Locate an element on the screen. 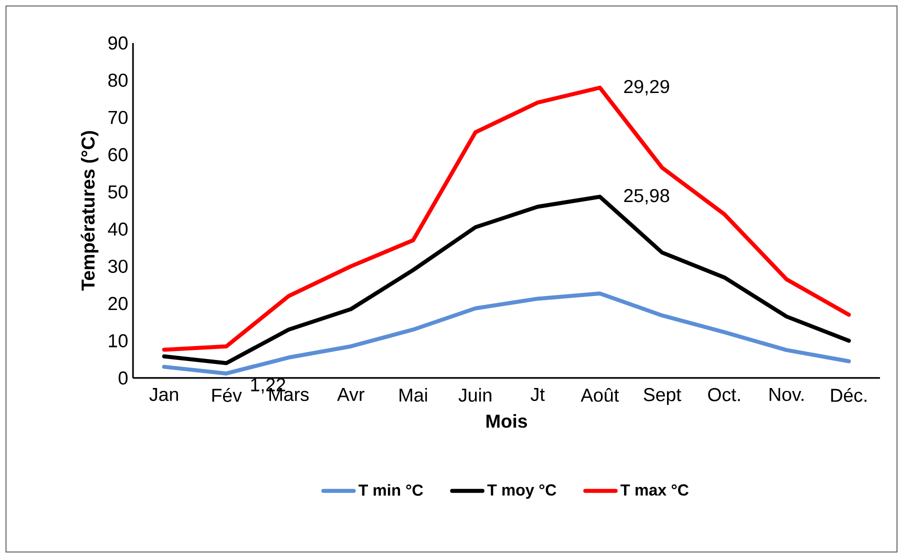 The image size is (903, 556). y-tick-label: 40 is located at coordinates (118, 229).